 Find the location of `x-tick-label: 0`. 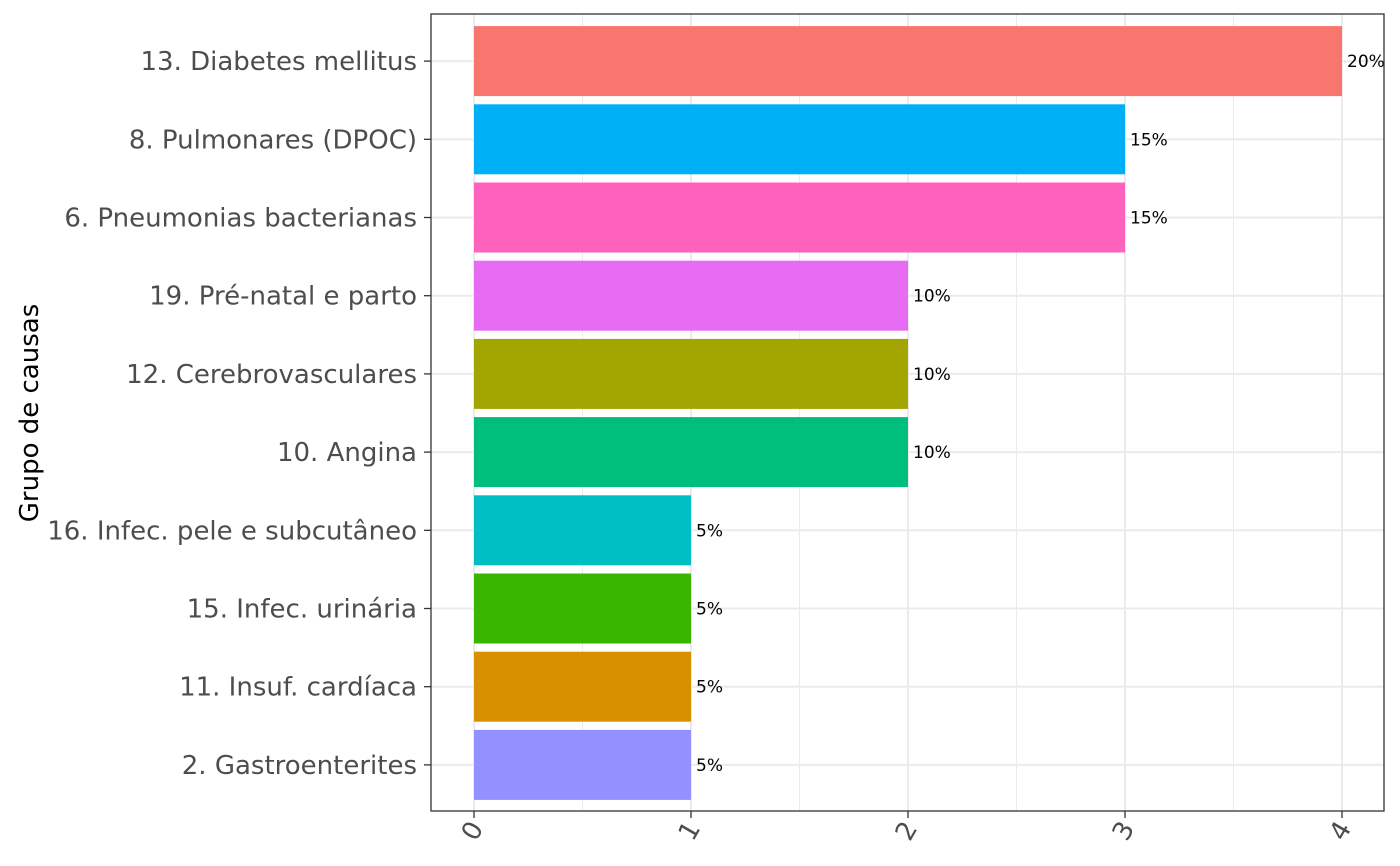

x-tick-label: 0 is located at coordinates (473, 831).